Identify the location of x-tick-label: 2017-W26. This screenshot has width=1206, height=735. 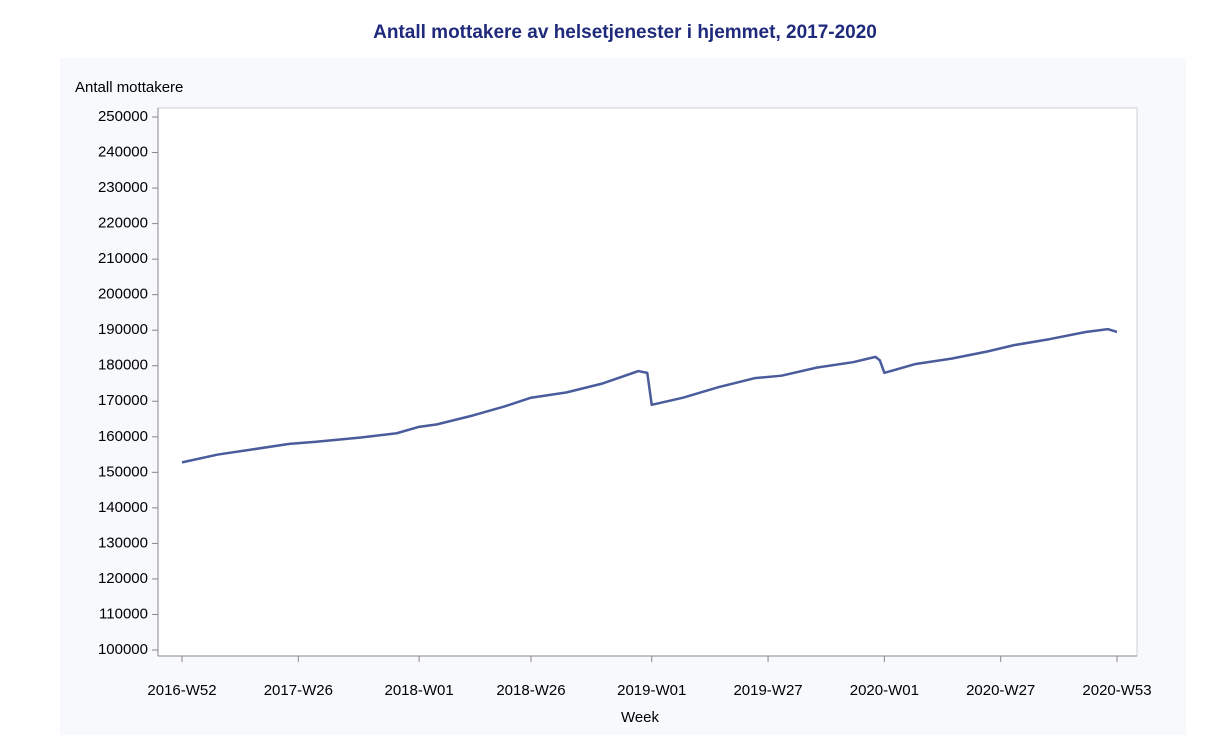
(298, 690).